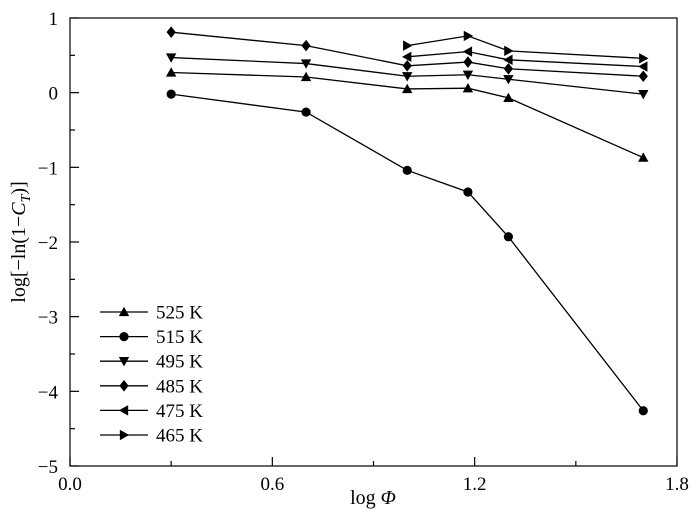  Describe the element at coordinates (677, 484) in the screenshot. I see `x-tick-label: 1.8` at that location.